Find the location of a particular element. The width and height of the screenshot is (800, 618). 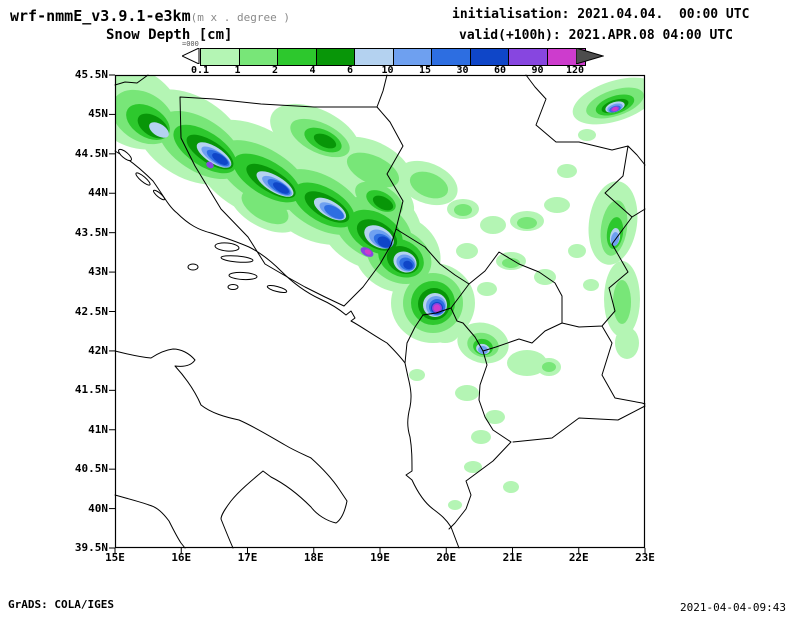

colorbar-underflow-arrow is located at coordinates (191, 56).